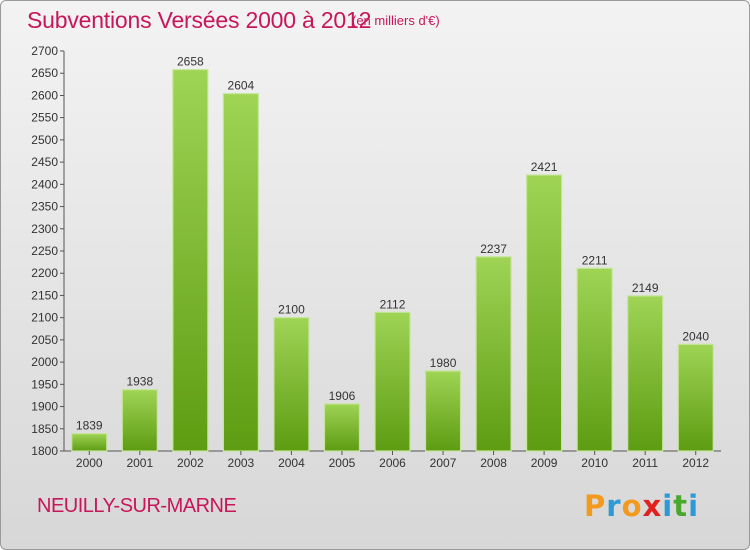  What do you see at coordinates (544, 167) in the screenshot?
I see `bar-value-label: 2421` at bounding box center [544, 167].